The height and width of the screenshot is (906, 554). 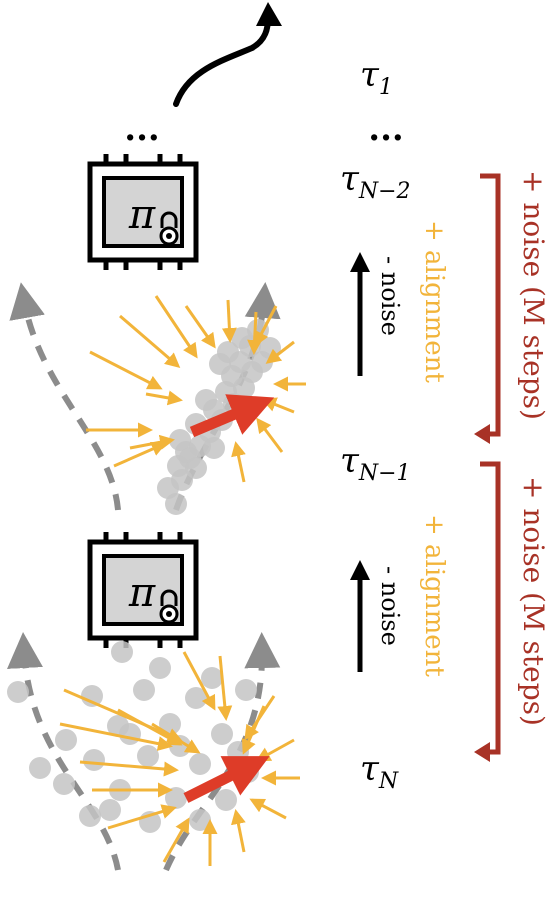 I want to click on svg-text: τ1, so click(x=376, y=77).